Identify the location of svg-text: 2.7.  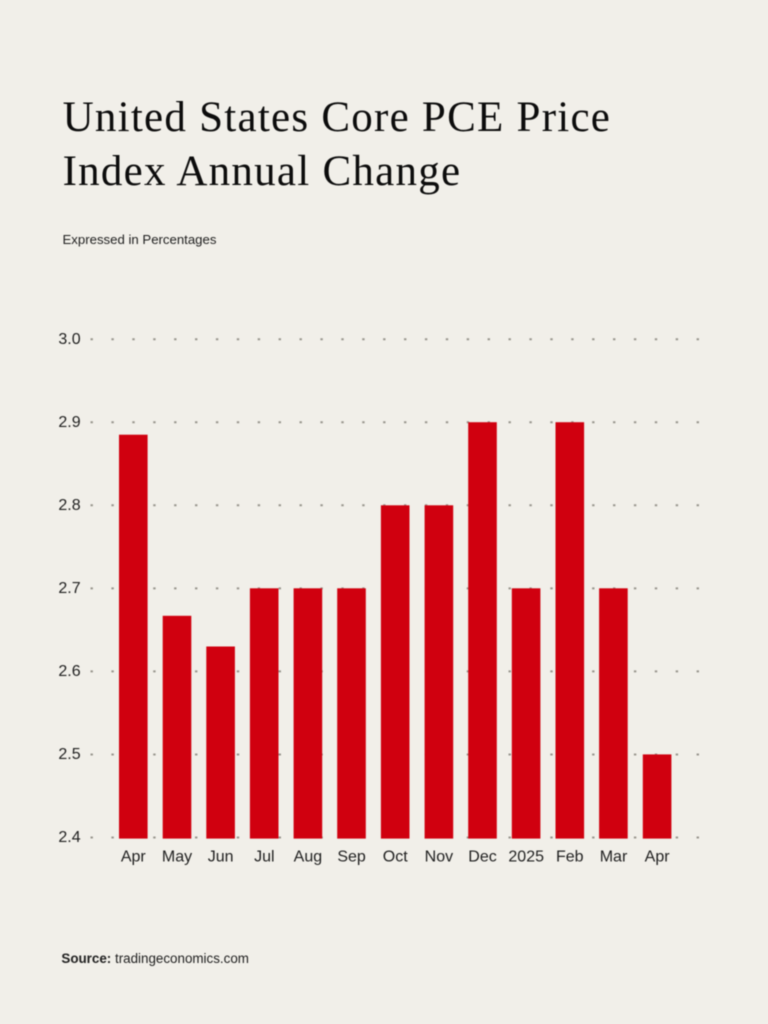
(69, 588).